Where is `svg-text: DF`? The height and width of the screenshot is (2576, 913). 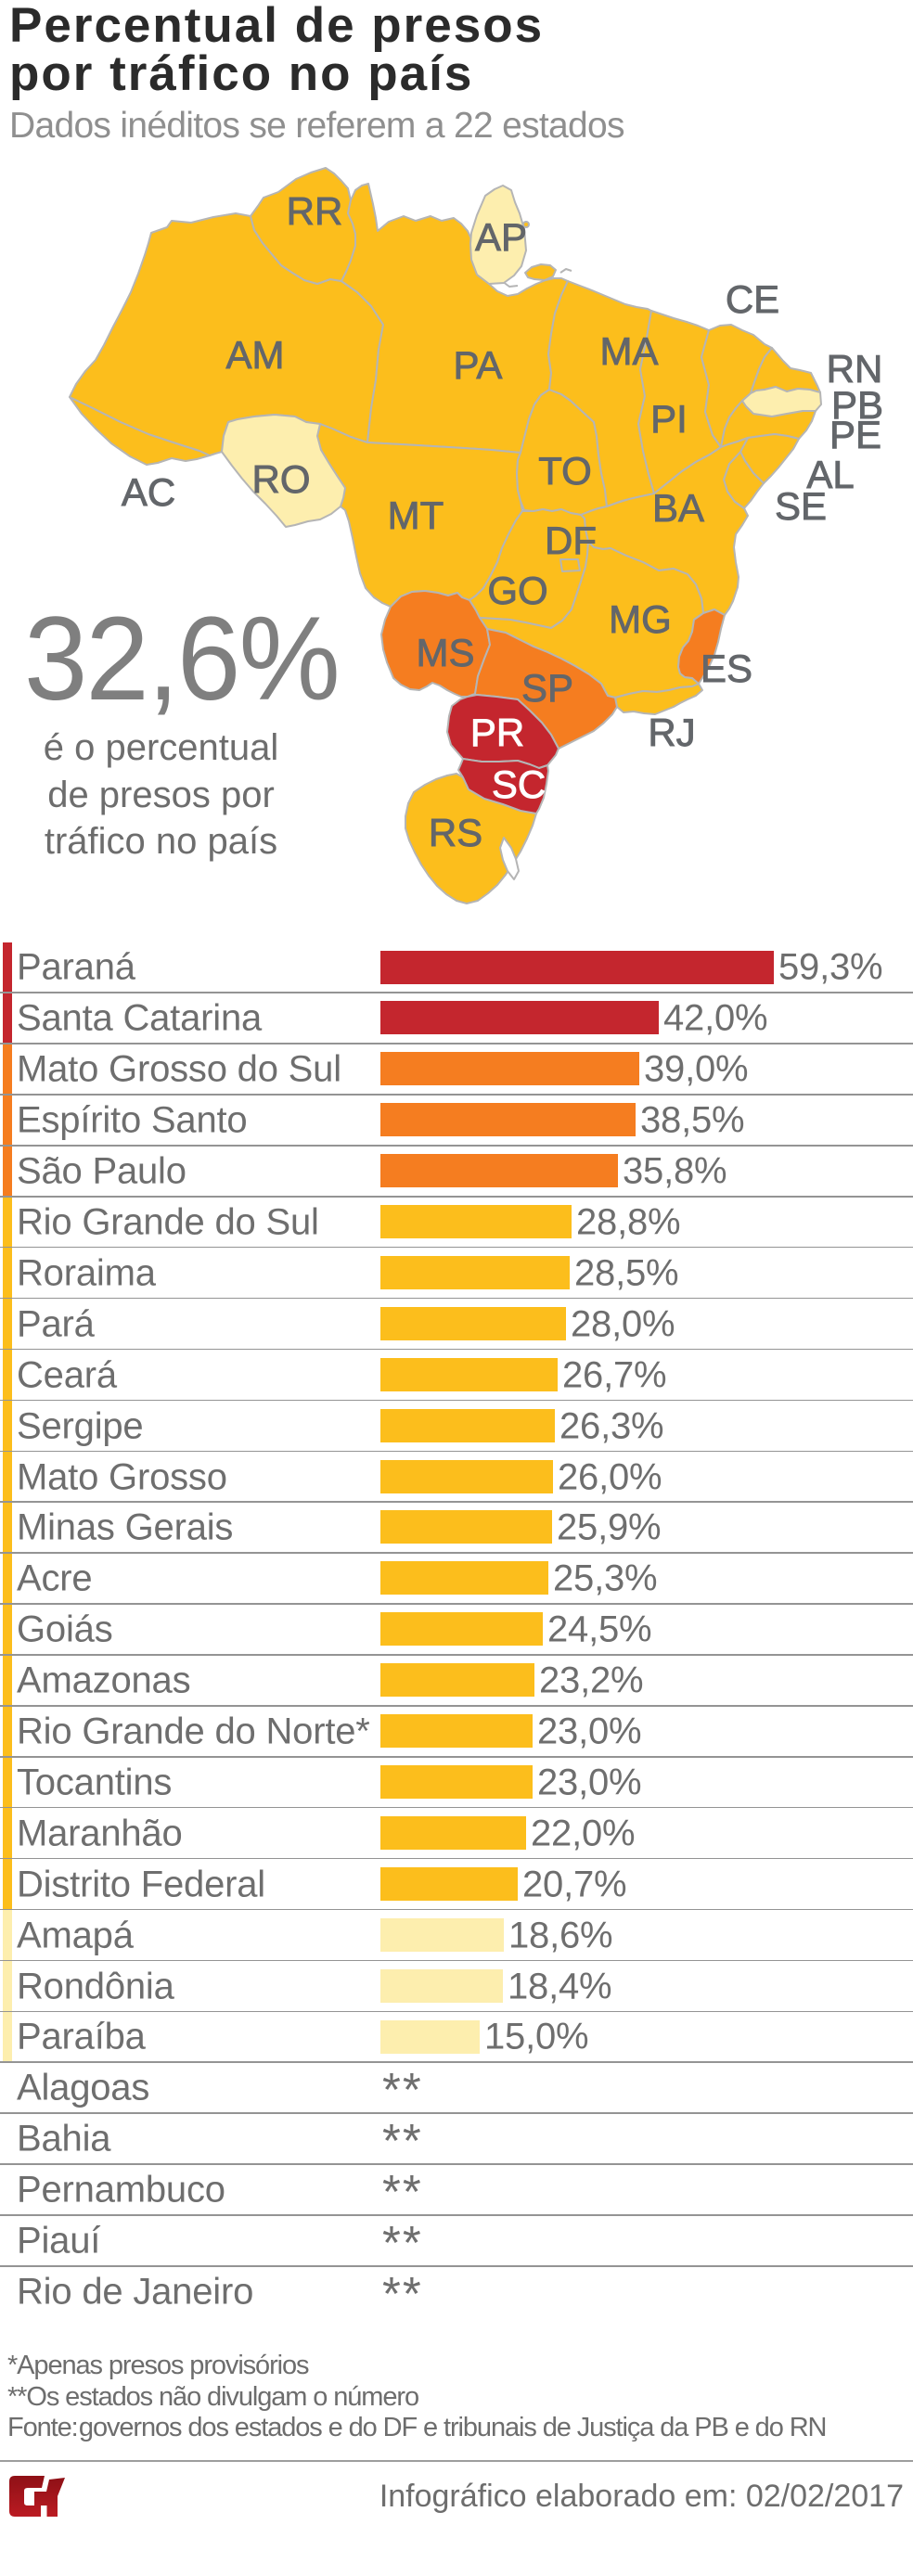
svg-text: DF is located at coordinates (571, 540).